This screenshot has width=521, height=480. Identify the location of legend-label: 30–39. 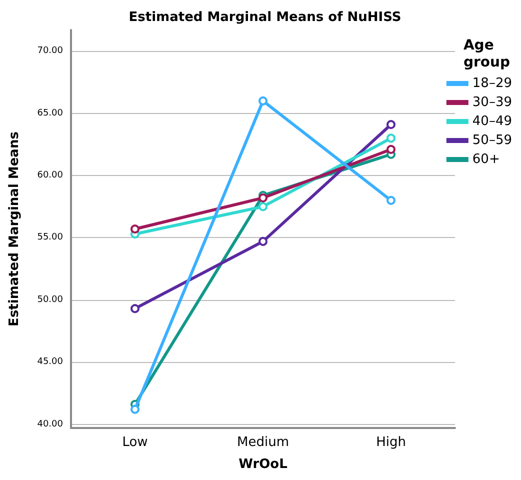
(492, 102).